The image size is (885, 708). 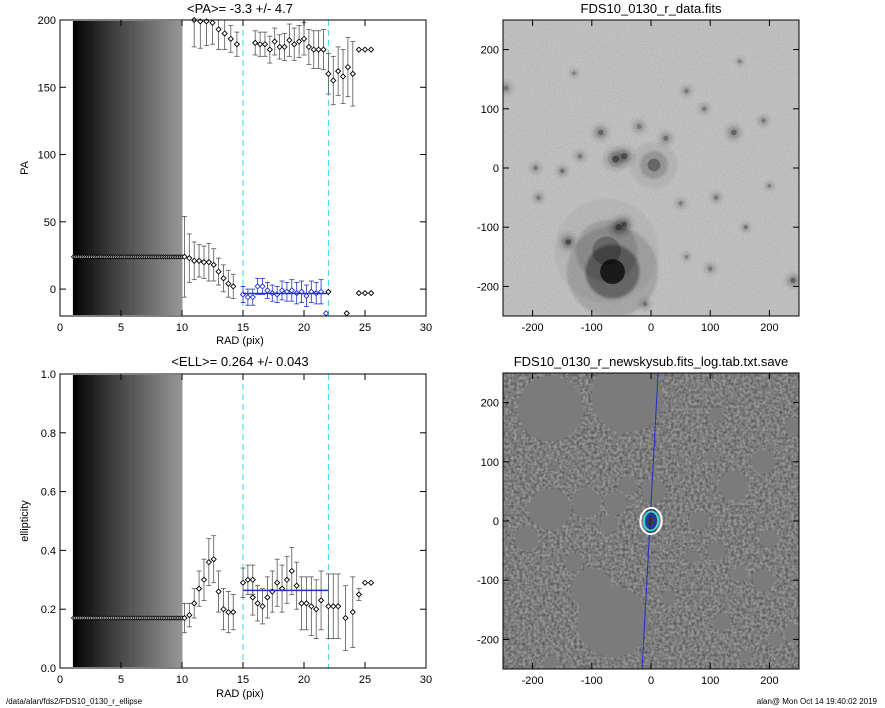 I want to click on ell-chart-title: <ELL>= 0.264 +/- 0.043, so click(x=239, y=361).